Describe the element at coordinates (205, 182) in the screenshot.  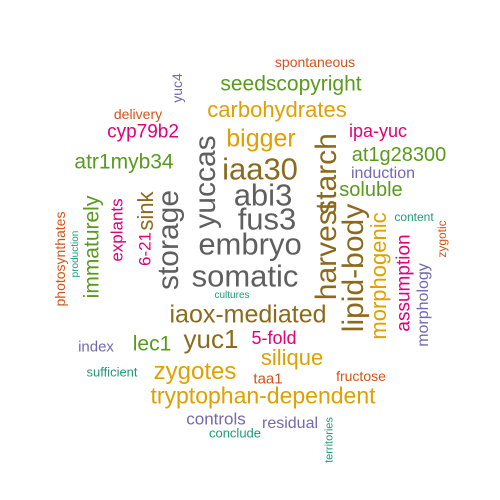
I see `word-yuccas: yuccas` at that location.